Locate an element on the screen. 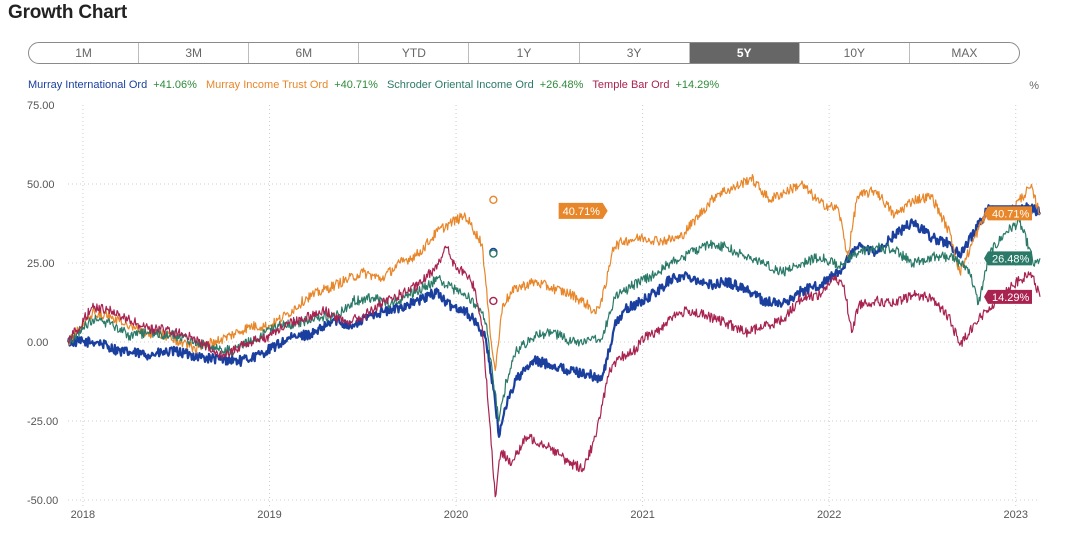  end-value-label-text: 14.29% is located at coordinates (1011, 298).